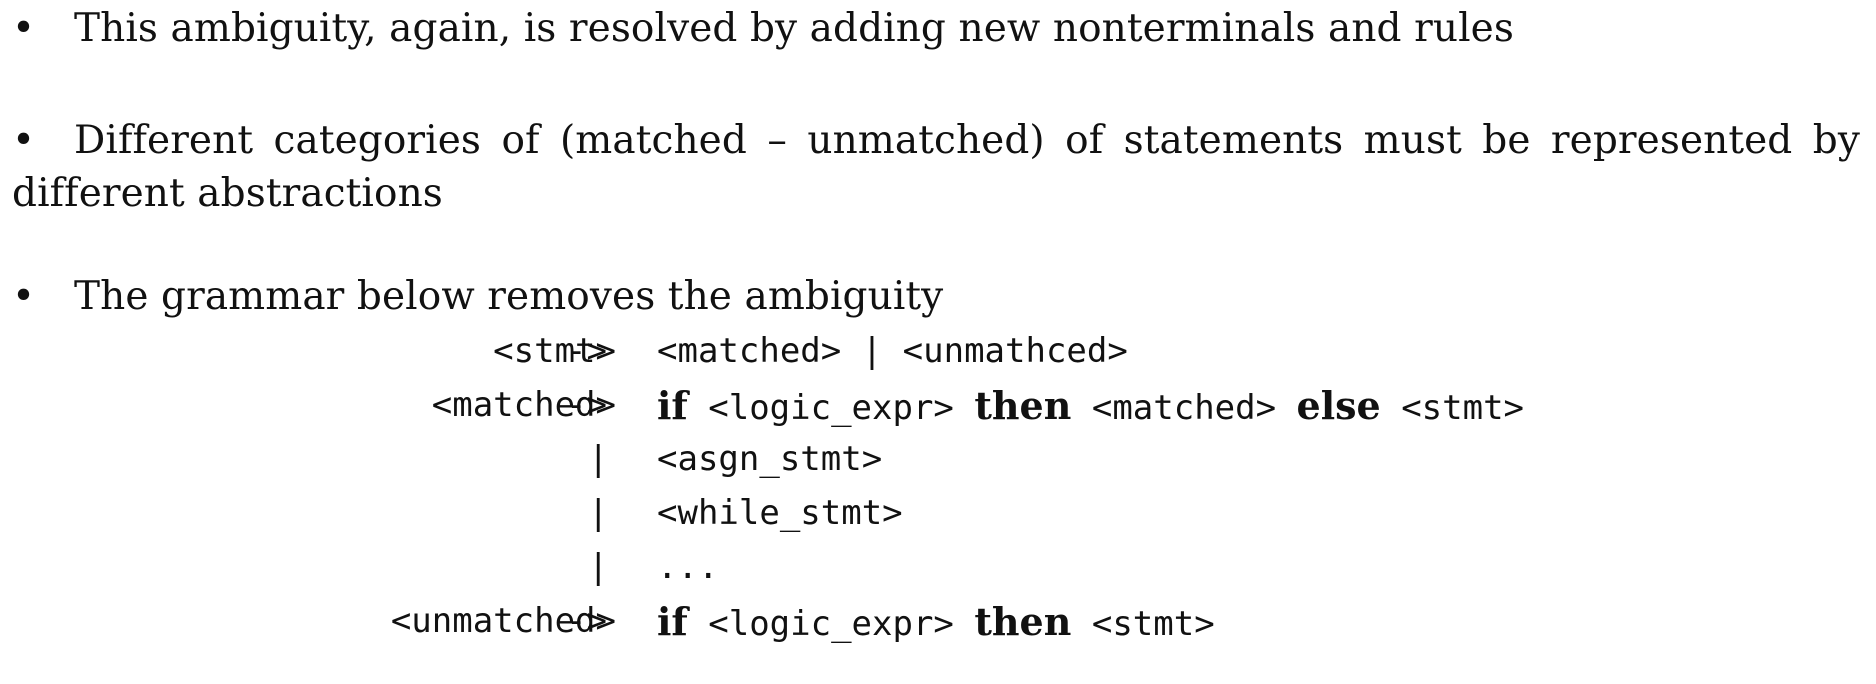  Describe the element at coordinates (872, 351) in the screenshot. I see `symbol-token: |` at that location.